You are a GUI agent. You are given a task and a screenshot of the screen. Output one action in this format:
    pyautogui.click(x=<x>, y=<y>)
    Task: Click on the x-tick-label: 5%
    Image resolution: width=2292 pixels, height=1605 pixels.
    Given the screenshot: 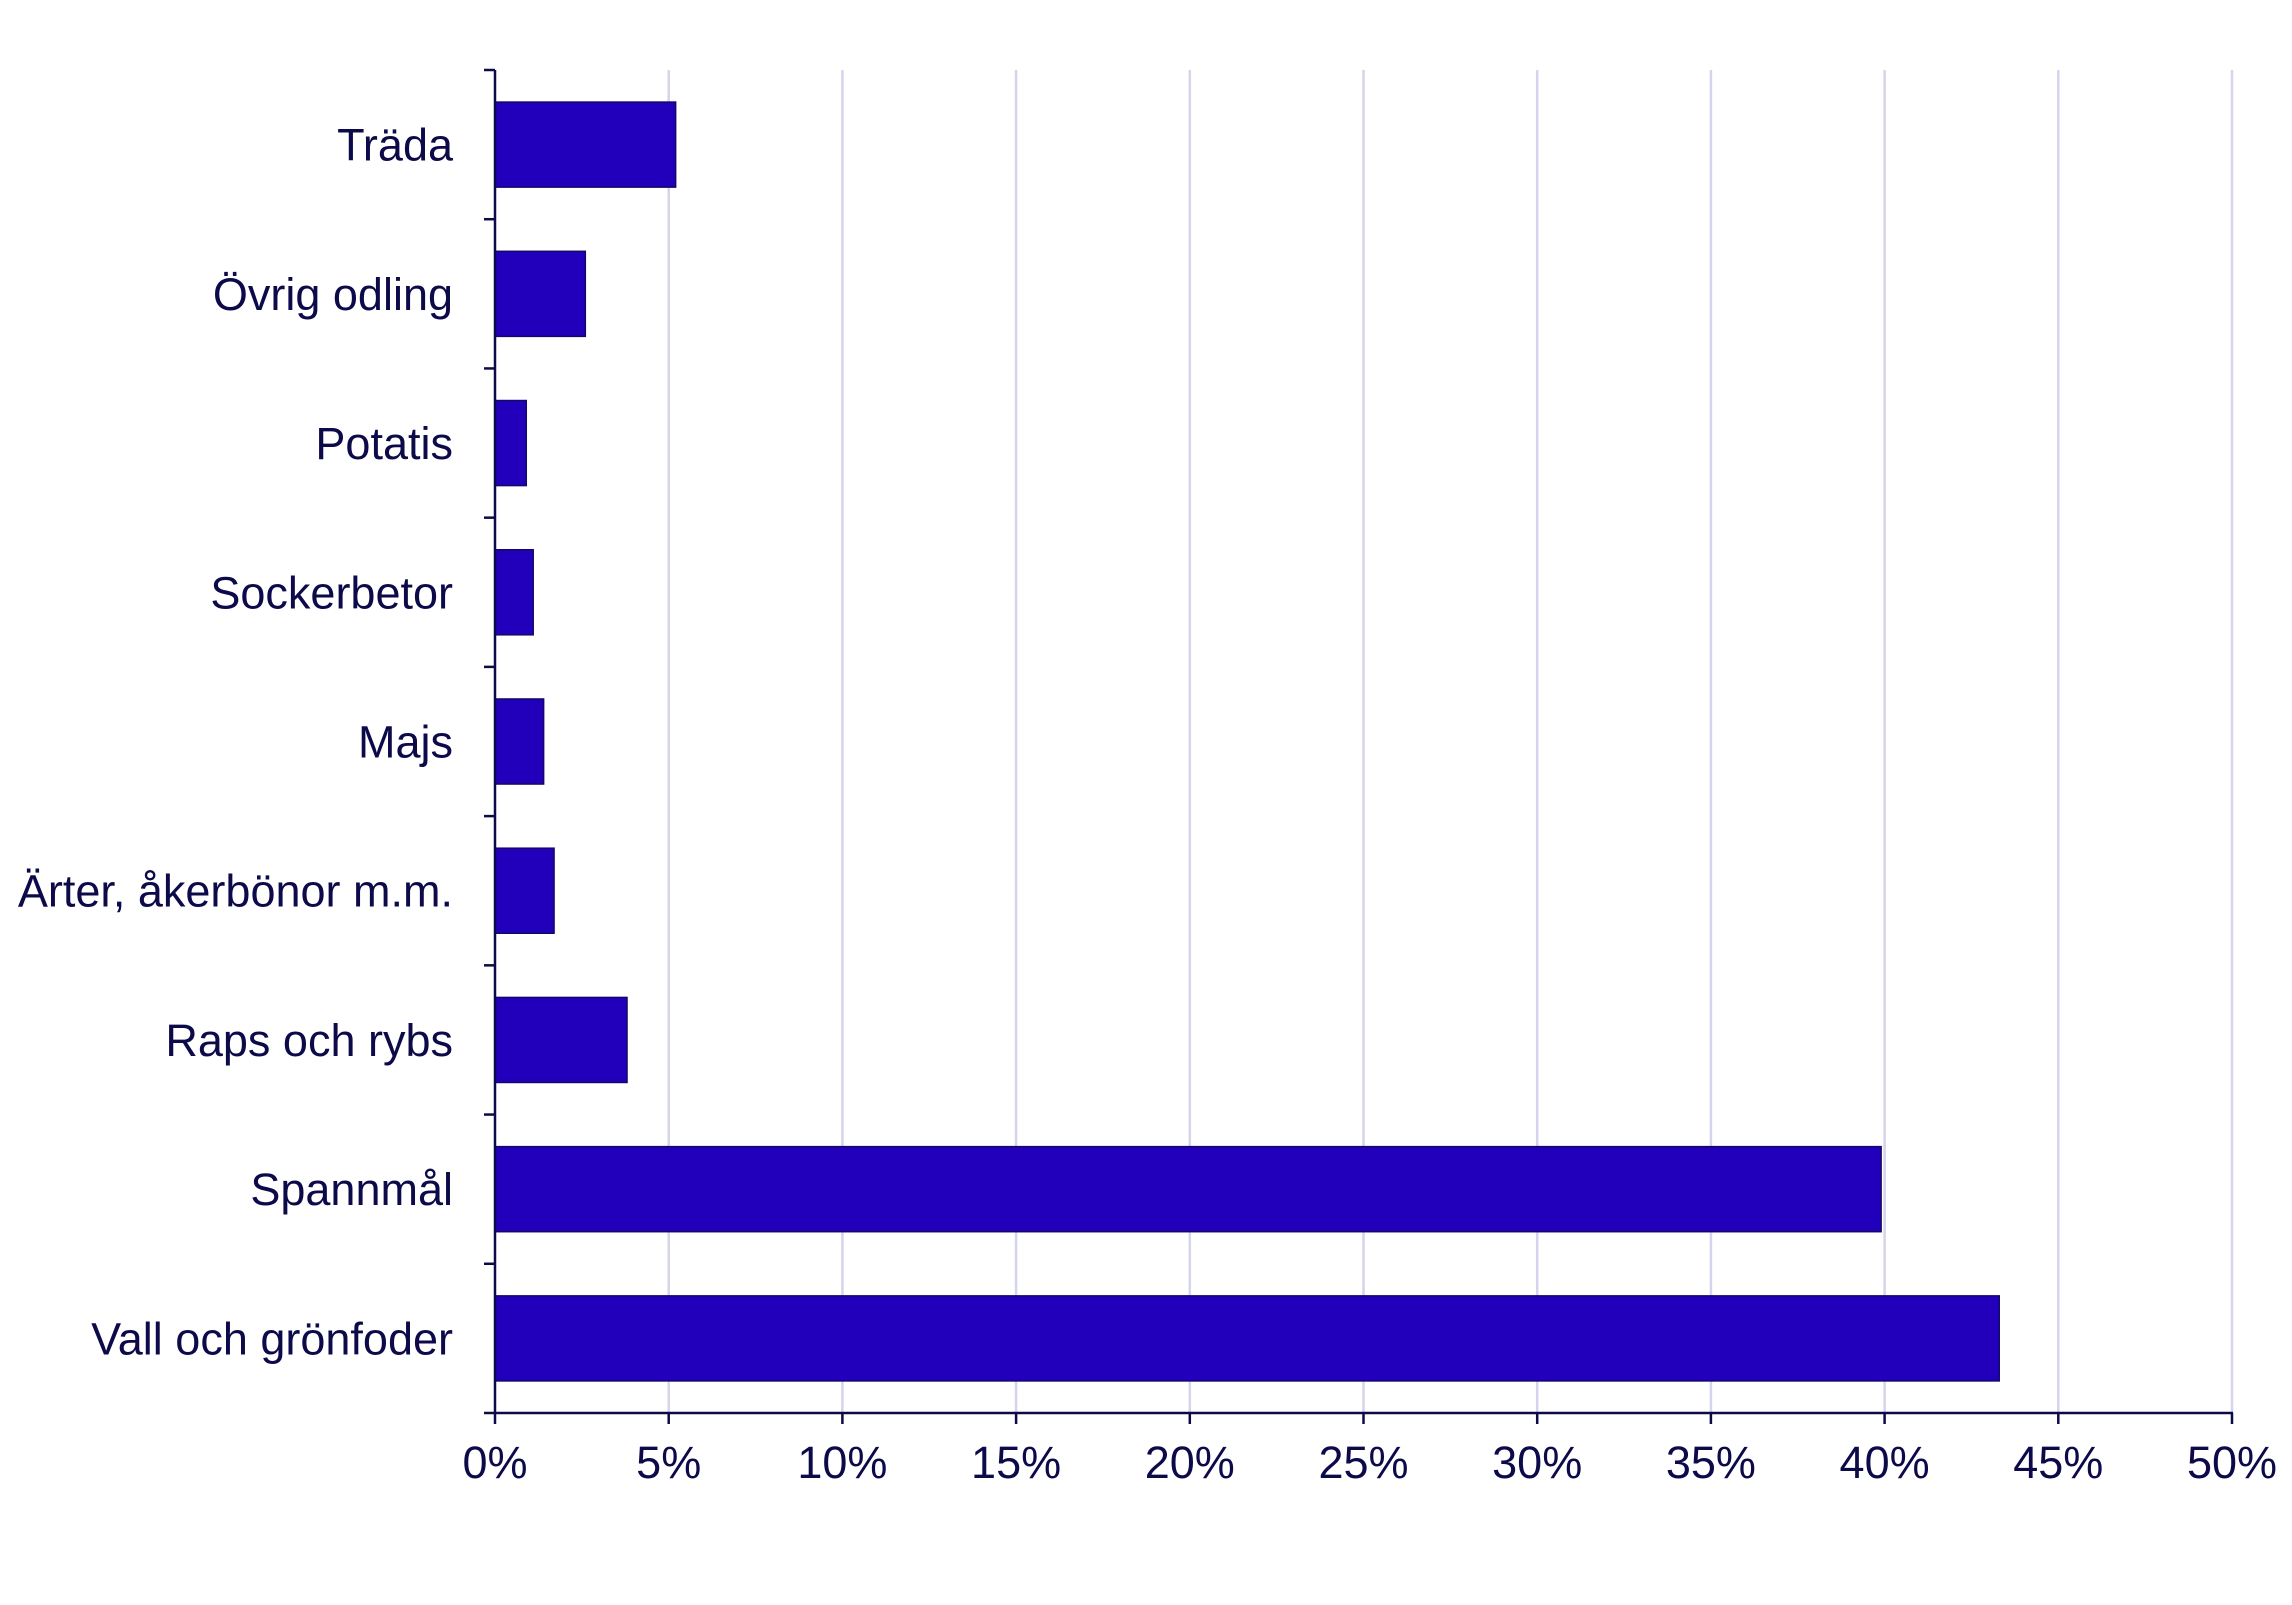 What is the action you would take?
    pyautogui.click(x=668, y=1462)
    